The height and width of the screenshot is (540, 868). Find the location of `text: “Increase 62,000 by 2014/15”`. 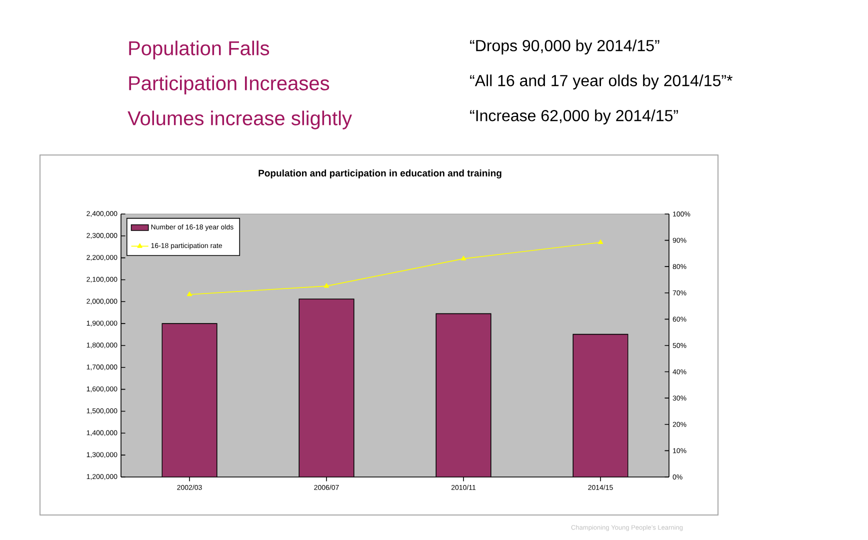

text: “Increase 62,000 by 2014/15” is located at coordinates (574, 117).